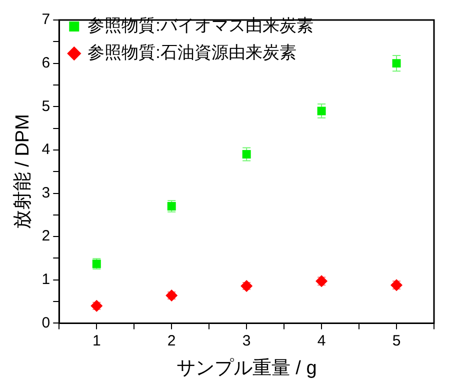  I want to click on x-axis-title: サンプル重量 / g, so click(246, 368).